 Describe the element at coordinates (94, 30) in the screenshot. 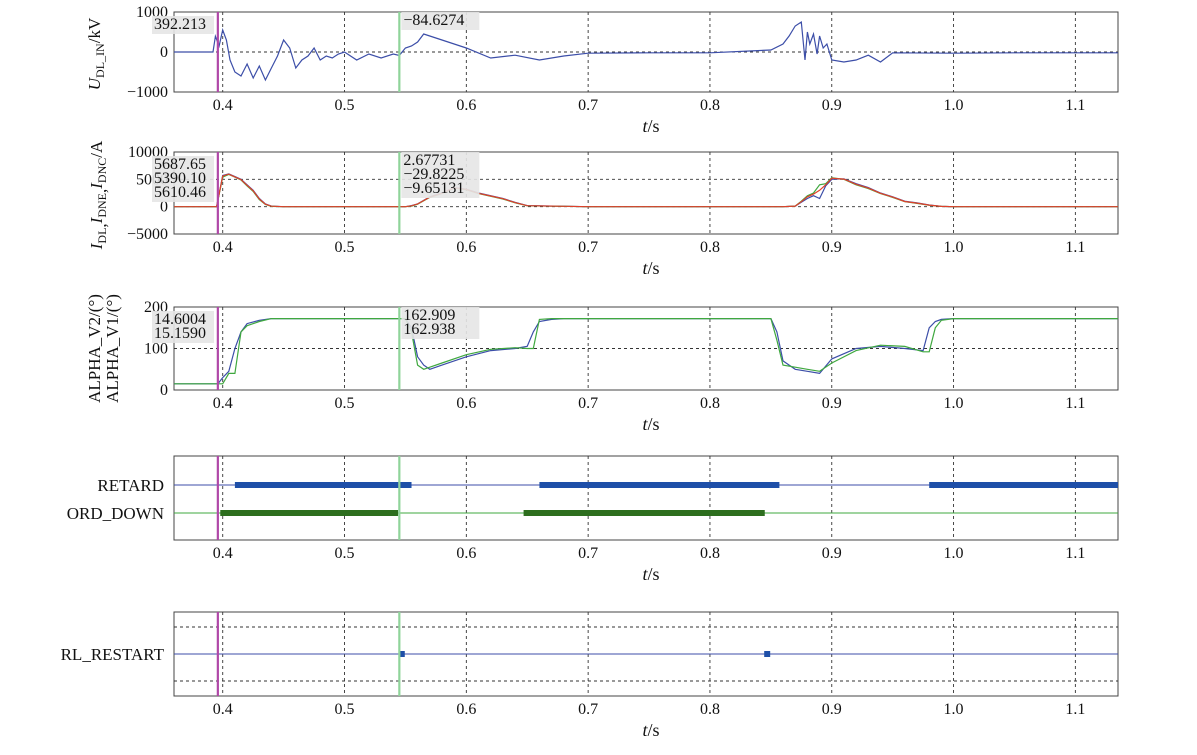

I see `y-axis-label-unit: /kV` at that location.